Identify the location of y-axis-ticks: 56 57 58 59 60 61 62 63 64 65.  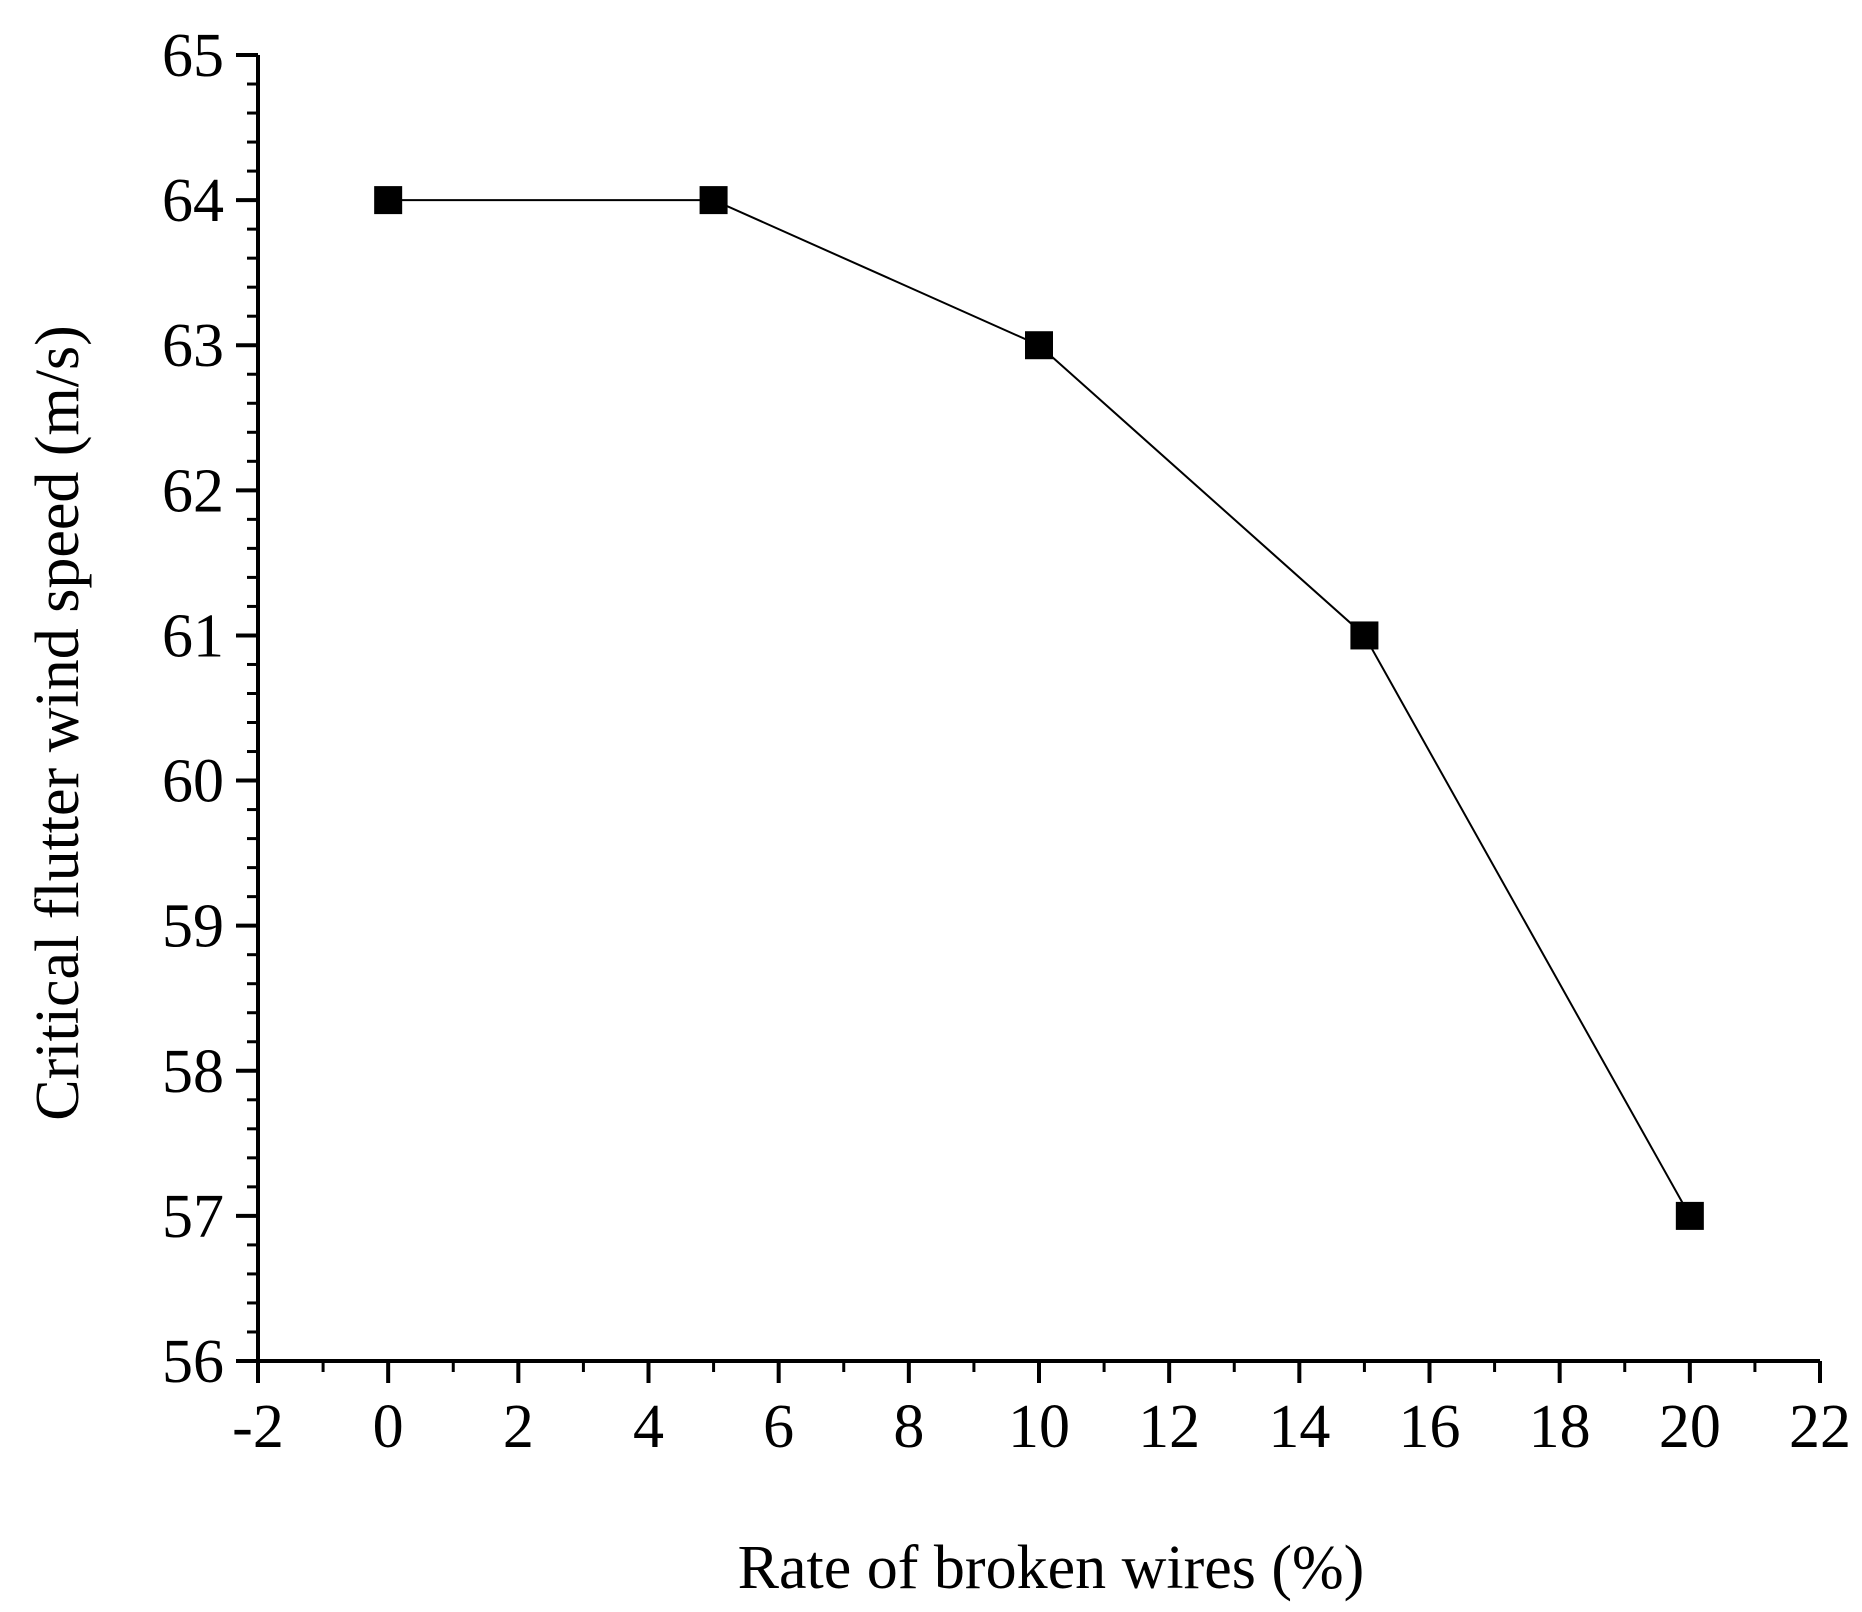
(210, 709).